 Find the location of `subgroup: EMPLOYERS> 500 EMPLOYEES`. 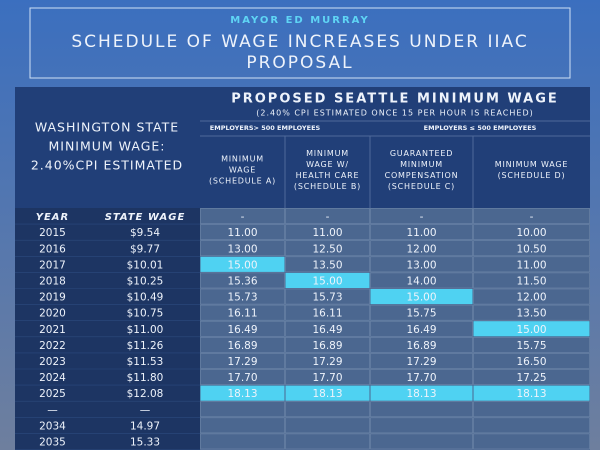

subgroup: EMPLOYERS> 500 EMPLOYEES is located at coordinates (265, 128).